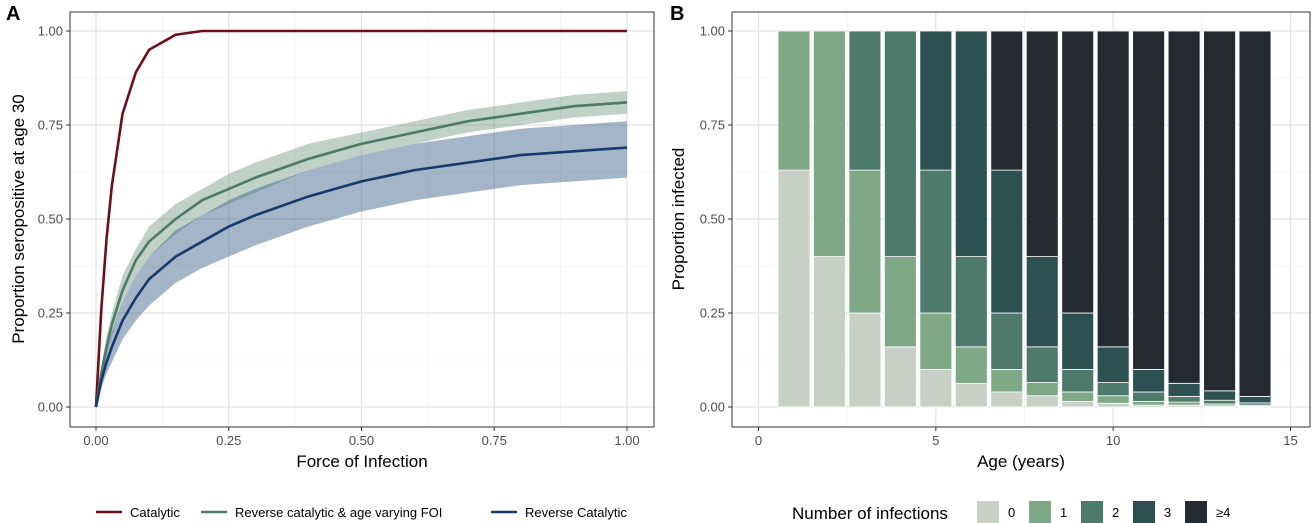  Describe the element at coordinates (1063, 512) in the screenshot. I see `legend-label: 1` at that location.